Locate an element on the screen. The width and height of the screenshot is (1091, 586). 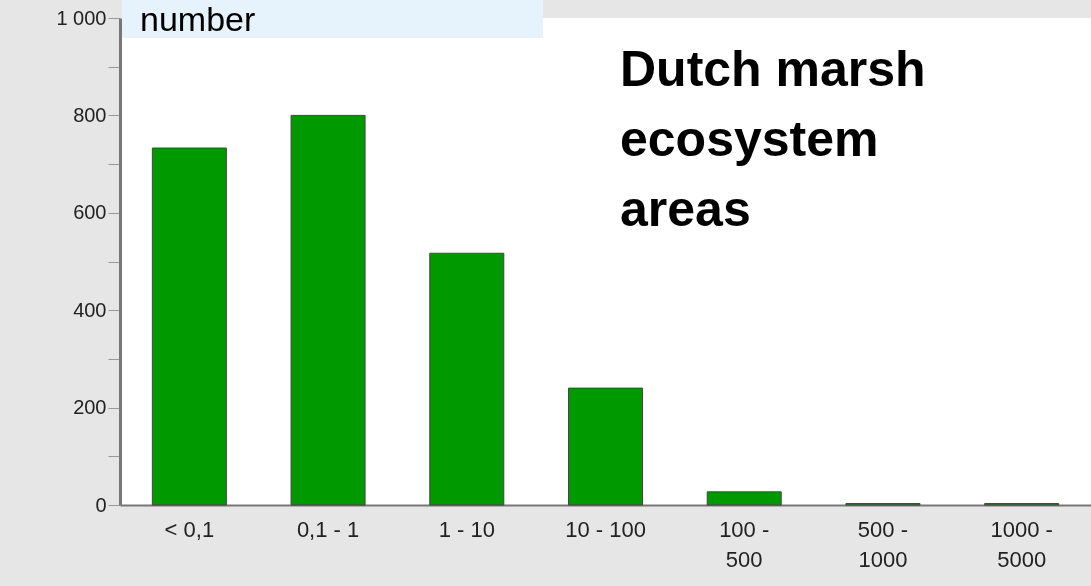
x-tick-label: 0,1 - 1 is located at coordinates (328, 529).